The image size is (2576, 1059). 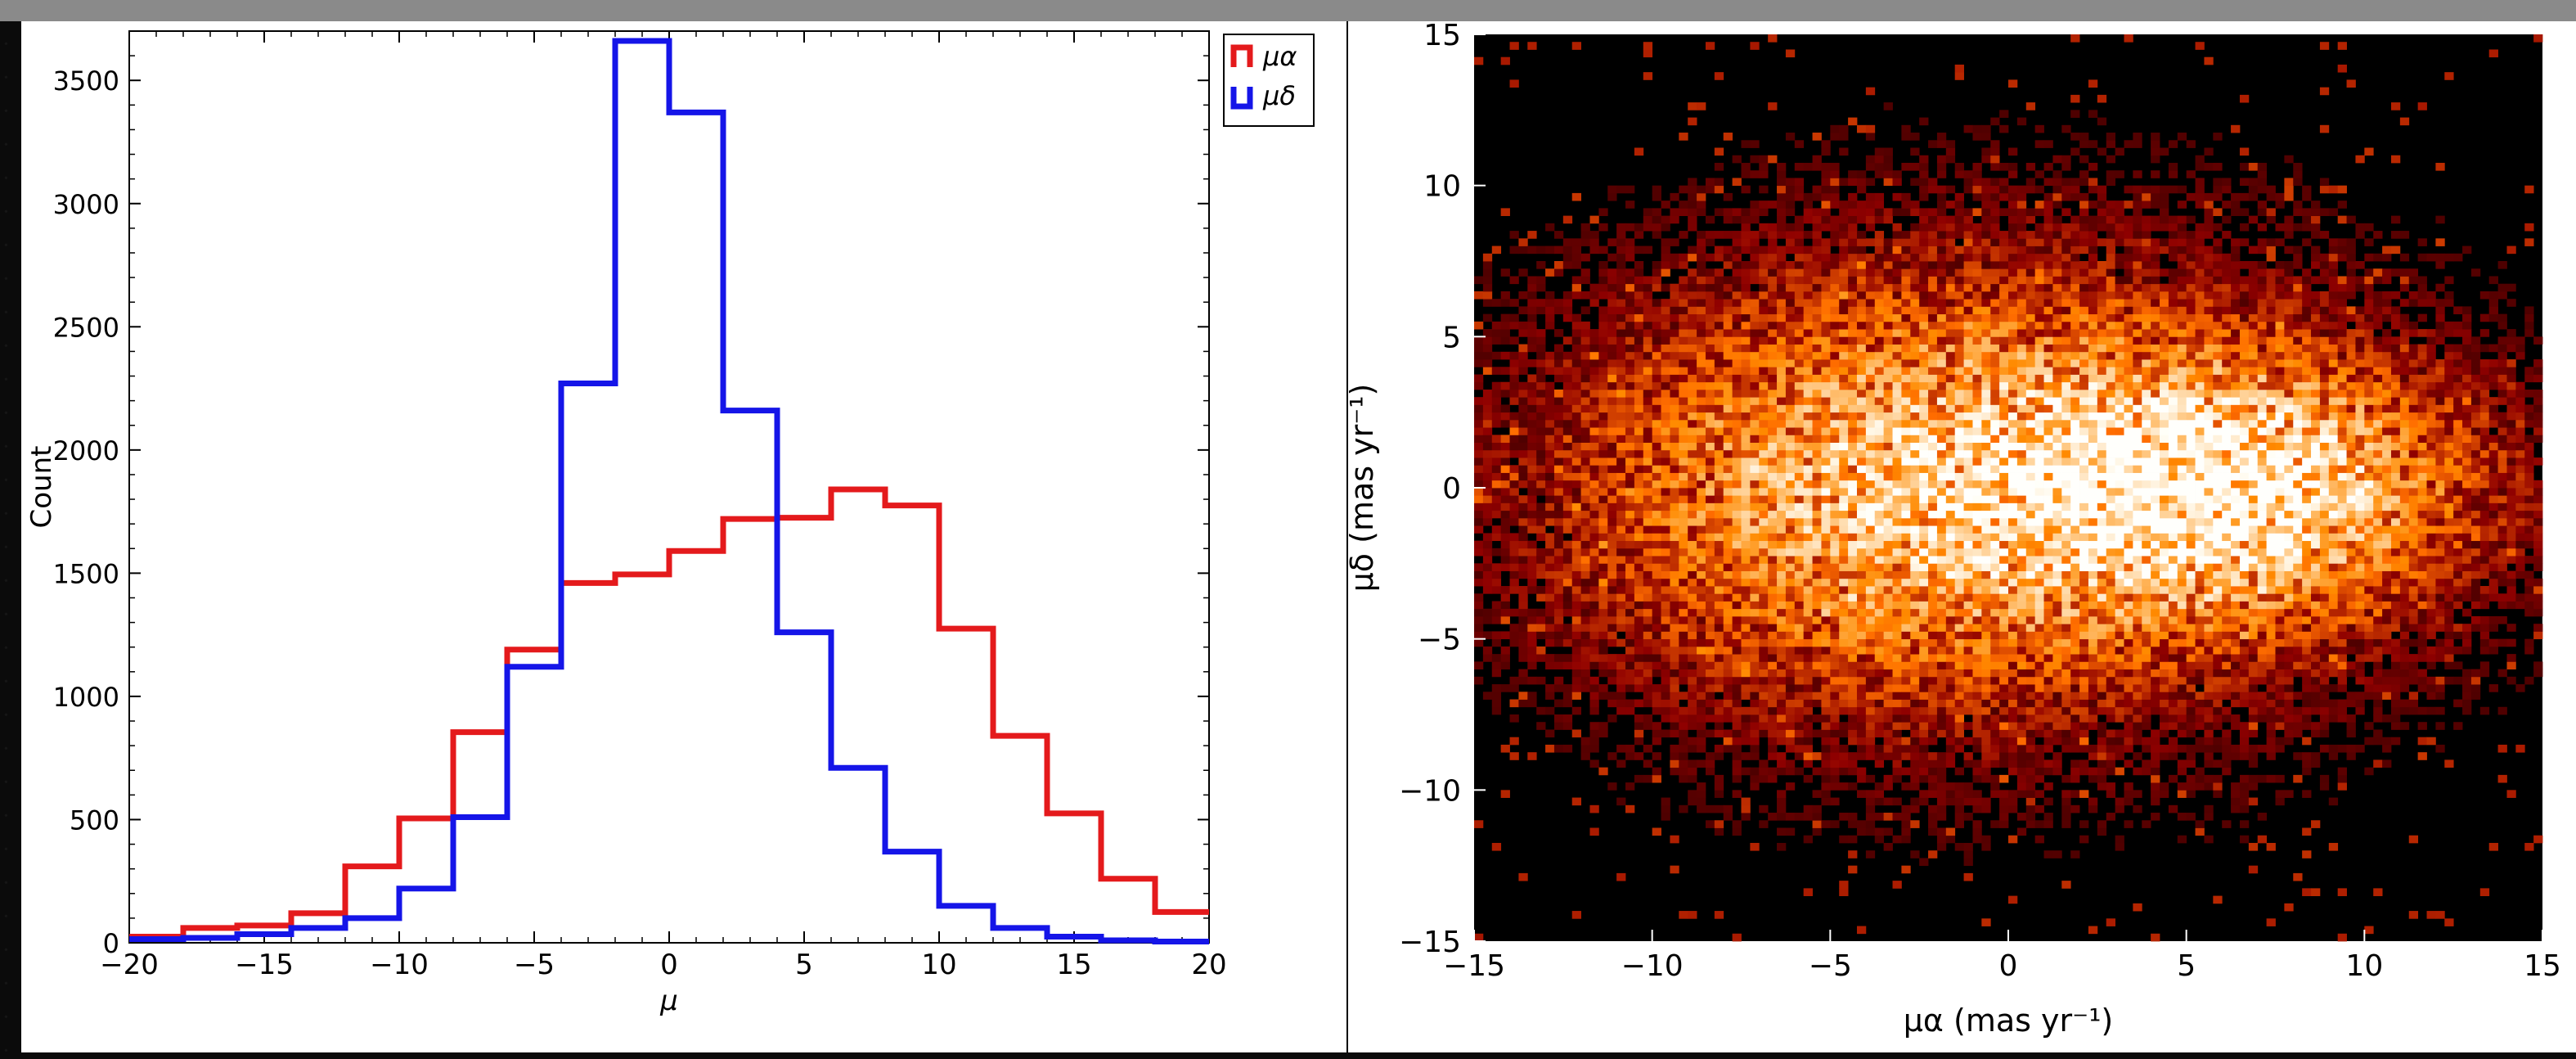 What do you see at coordinates (1073, 965) in the screenshot?
I see `x-tick-label: 15` at bounding box center [1073, 965].